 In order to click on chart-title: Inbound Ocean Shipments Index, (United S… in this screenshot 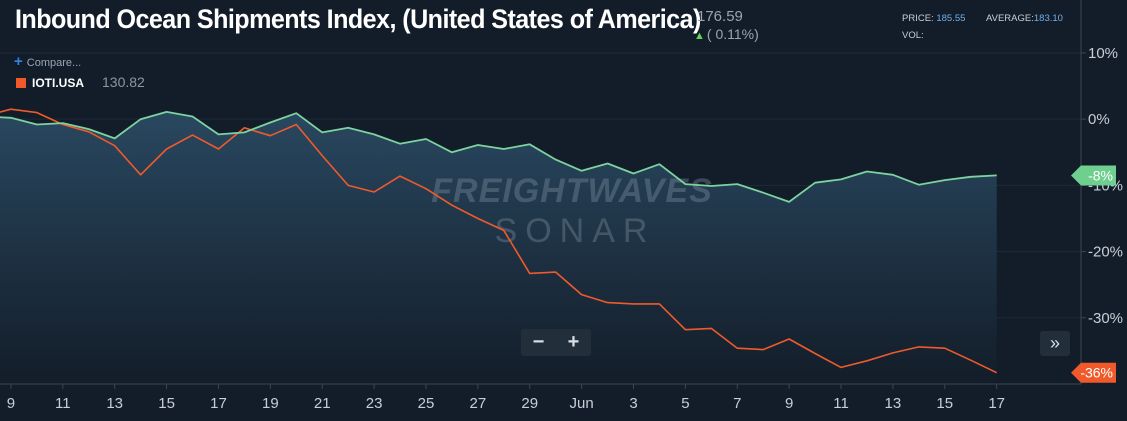, I will do `click(358, 19)`.